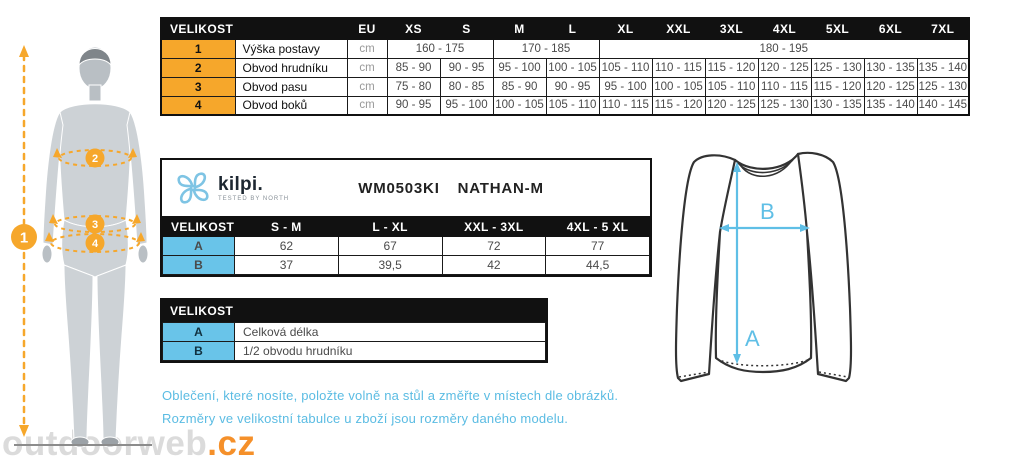  What do you see at coordinates (198, 265) in the screenshot?
I see `row-key-b: B` at bounding box center [198, 265].